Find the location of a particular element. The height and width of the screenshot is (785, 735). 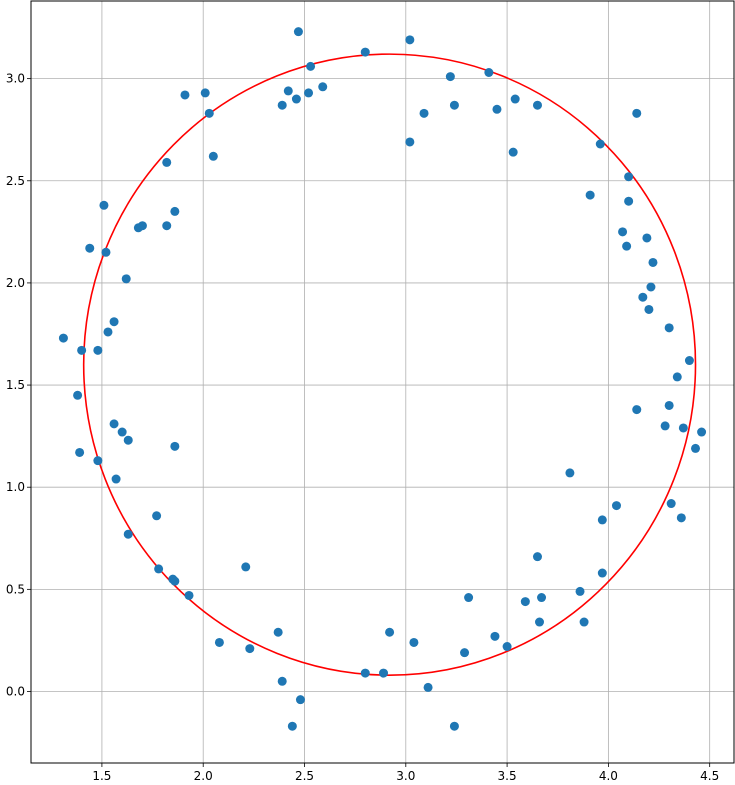

y-tick-label: 1.5 is located at coordinates (15, 385).